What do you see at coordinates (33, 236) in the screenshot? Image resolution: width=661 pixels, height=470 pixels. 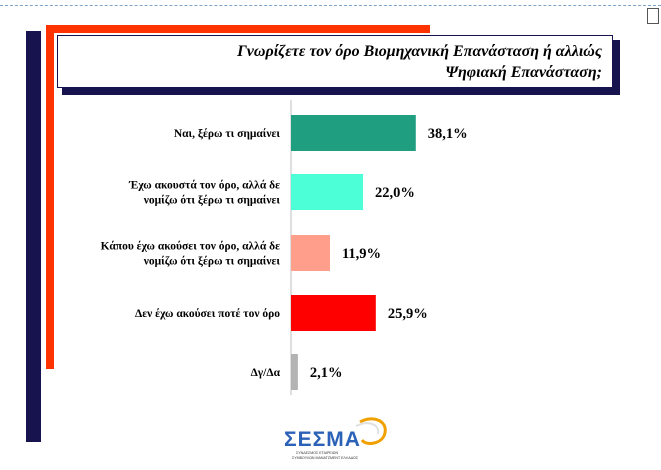 I see `navy-decor-bar` at bounding box center [33, 236].